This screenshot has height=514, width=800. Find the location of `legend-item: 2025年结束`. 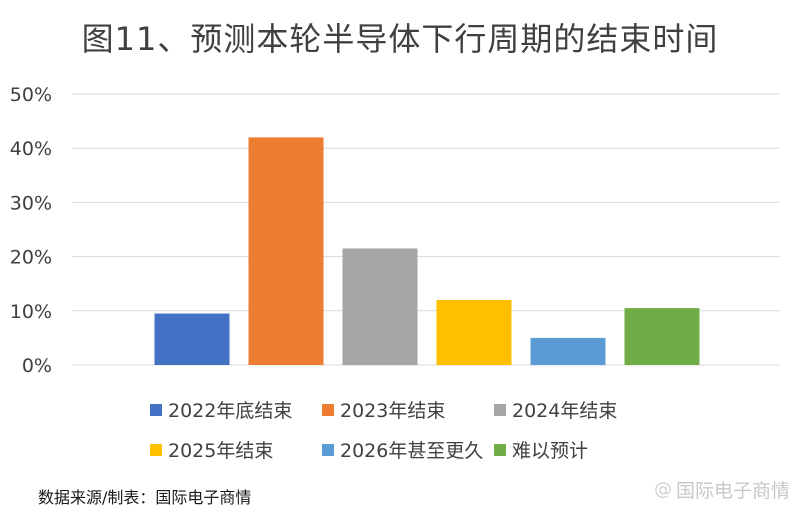

legend-item: 2025年结束 is located at coordinates (211, 449).